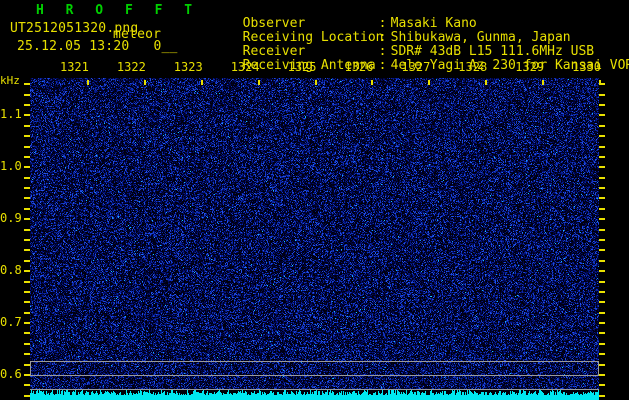 This screenshot has height=400, width=629. Describe the element at coordinates (74, 28) in the screenshot. I see `filename-label: UT2512051320.png` at that location.